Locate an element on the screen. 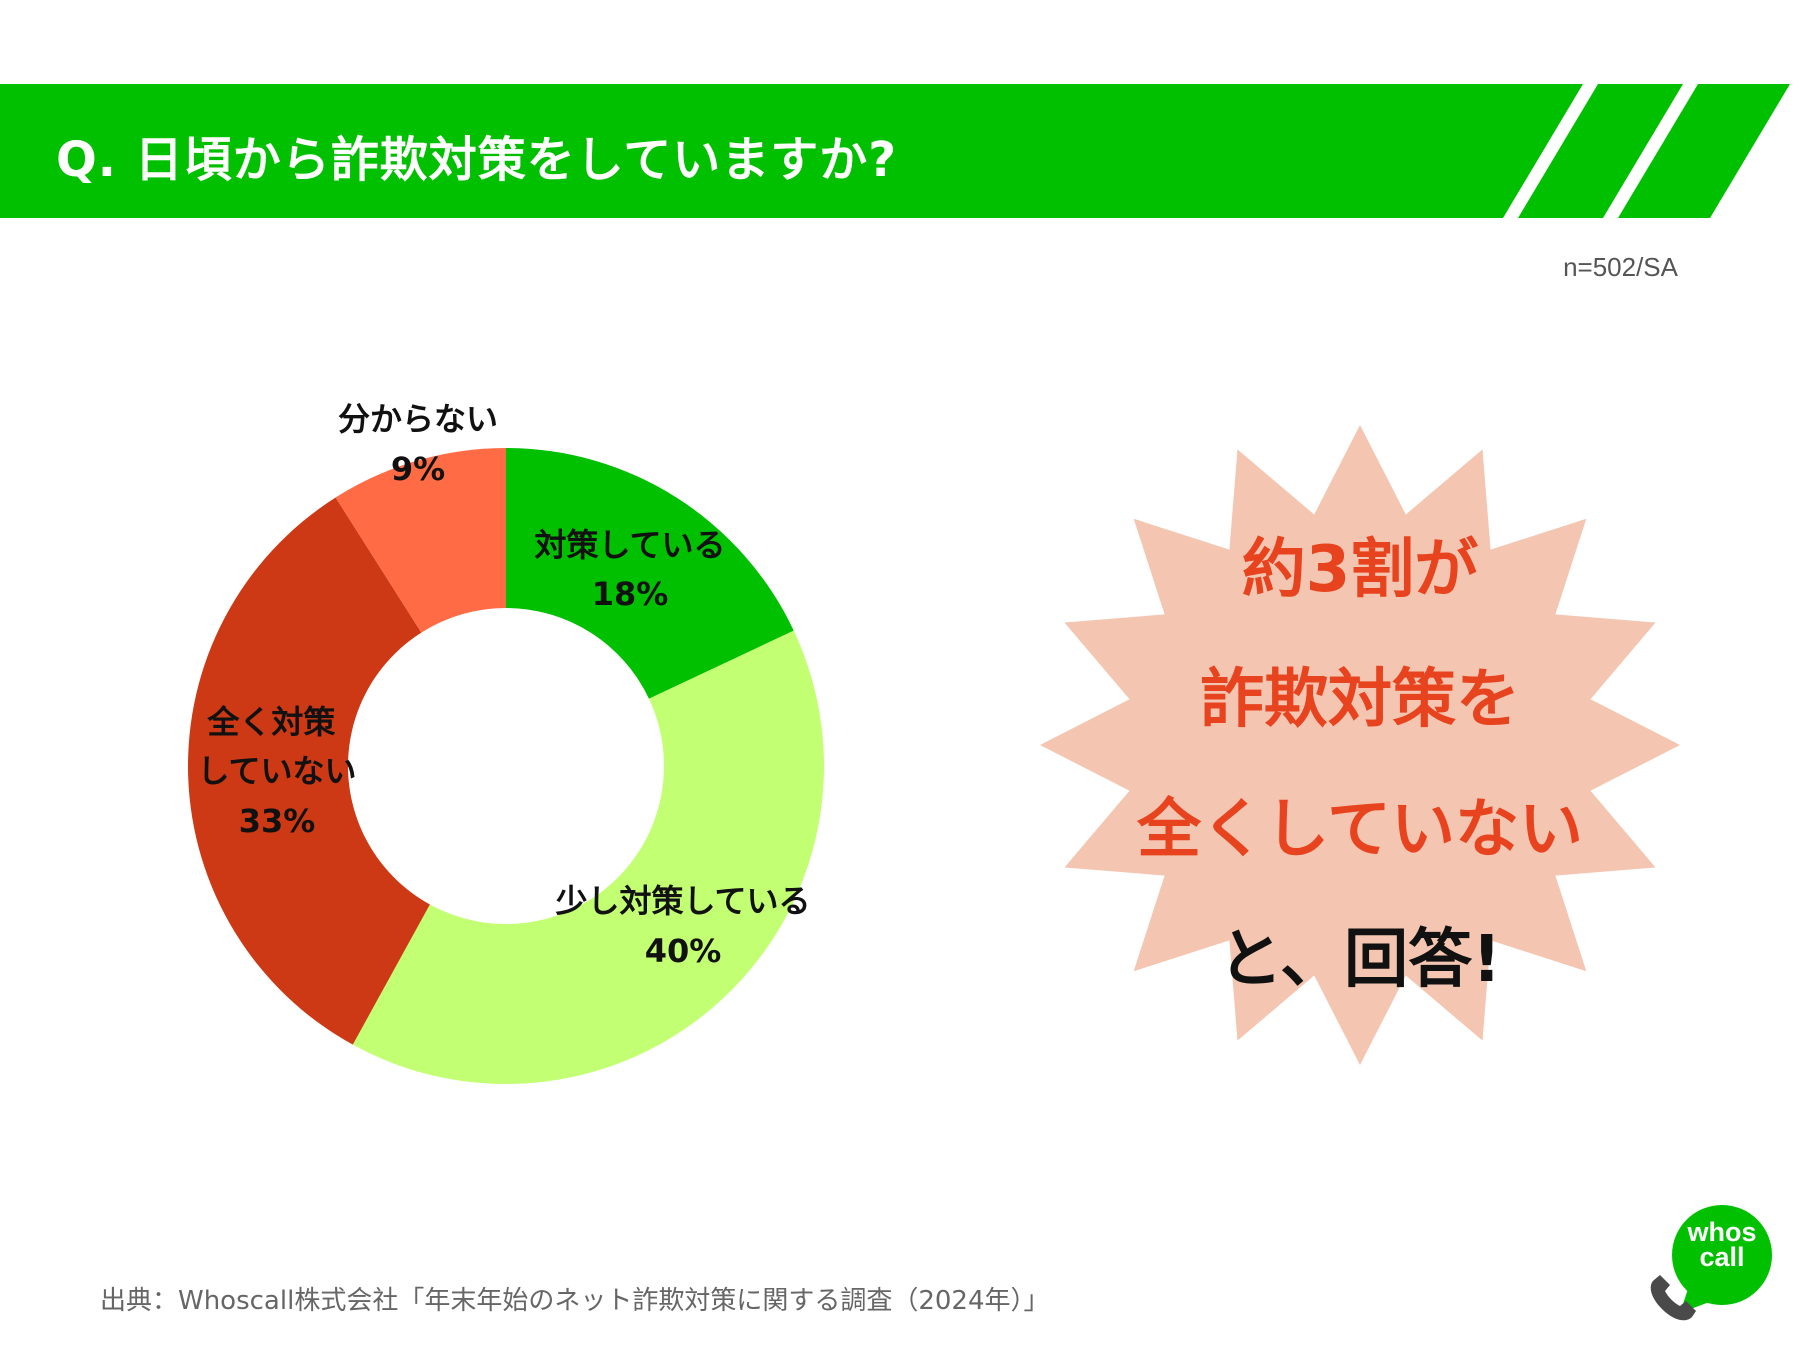  slice-value-sukoshi: 40% is located at coordinates (683, 951).